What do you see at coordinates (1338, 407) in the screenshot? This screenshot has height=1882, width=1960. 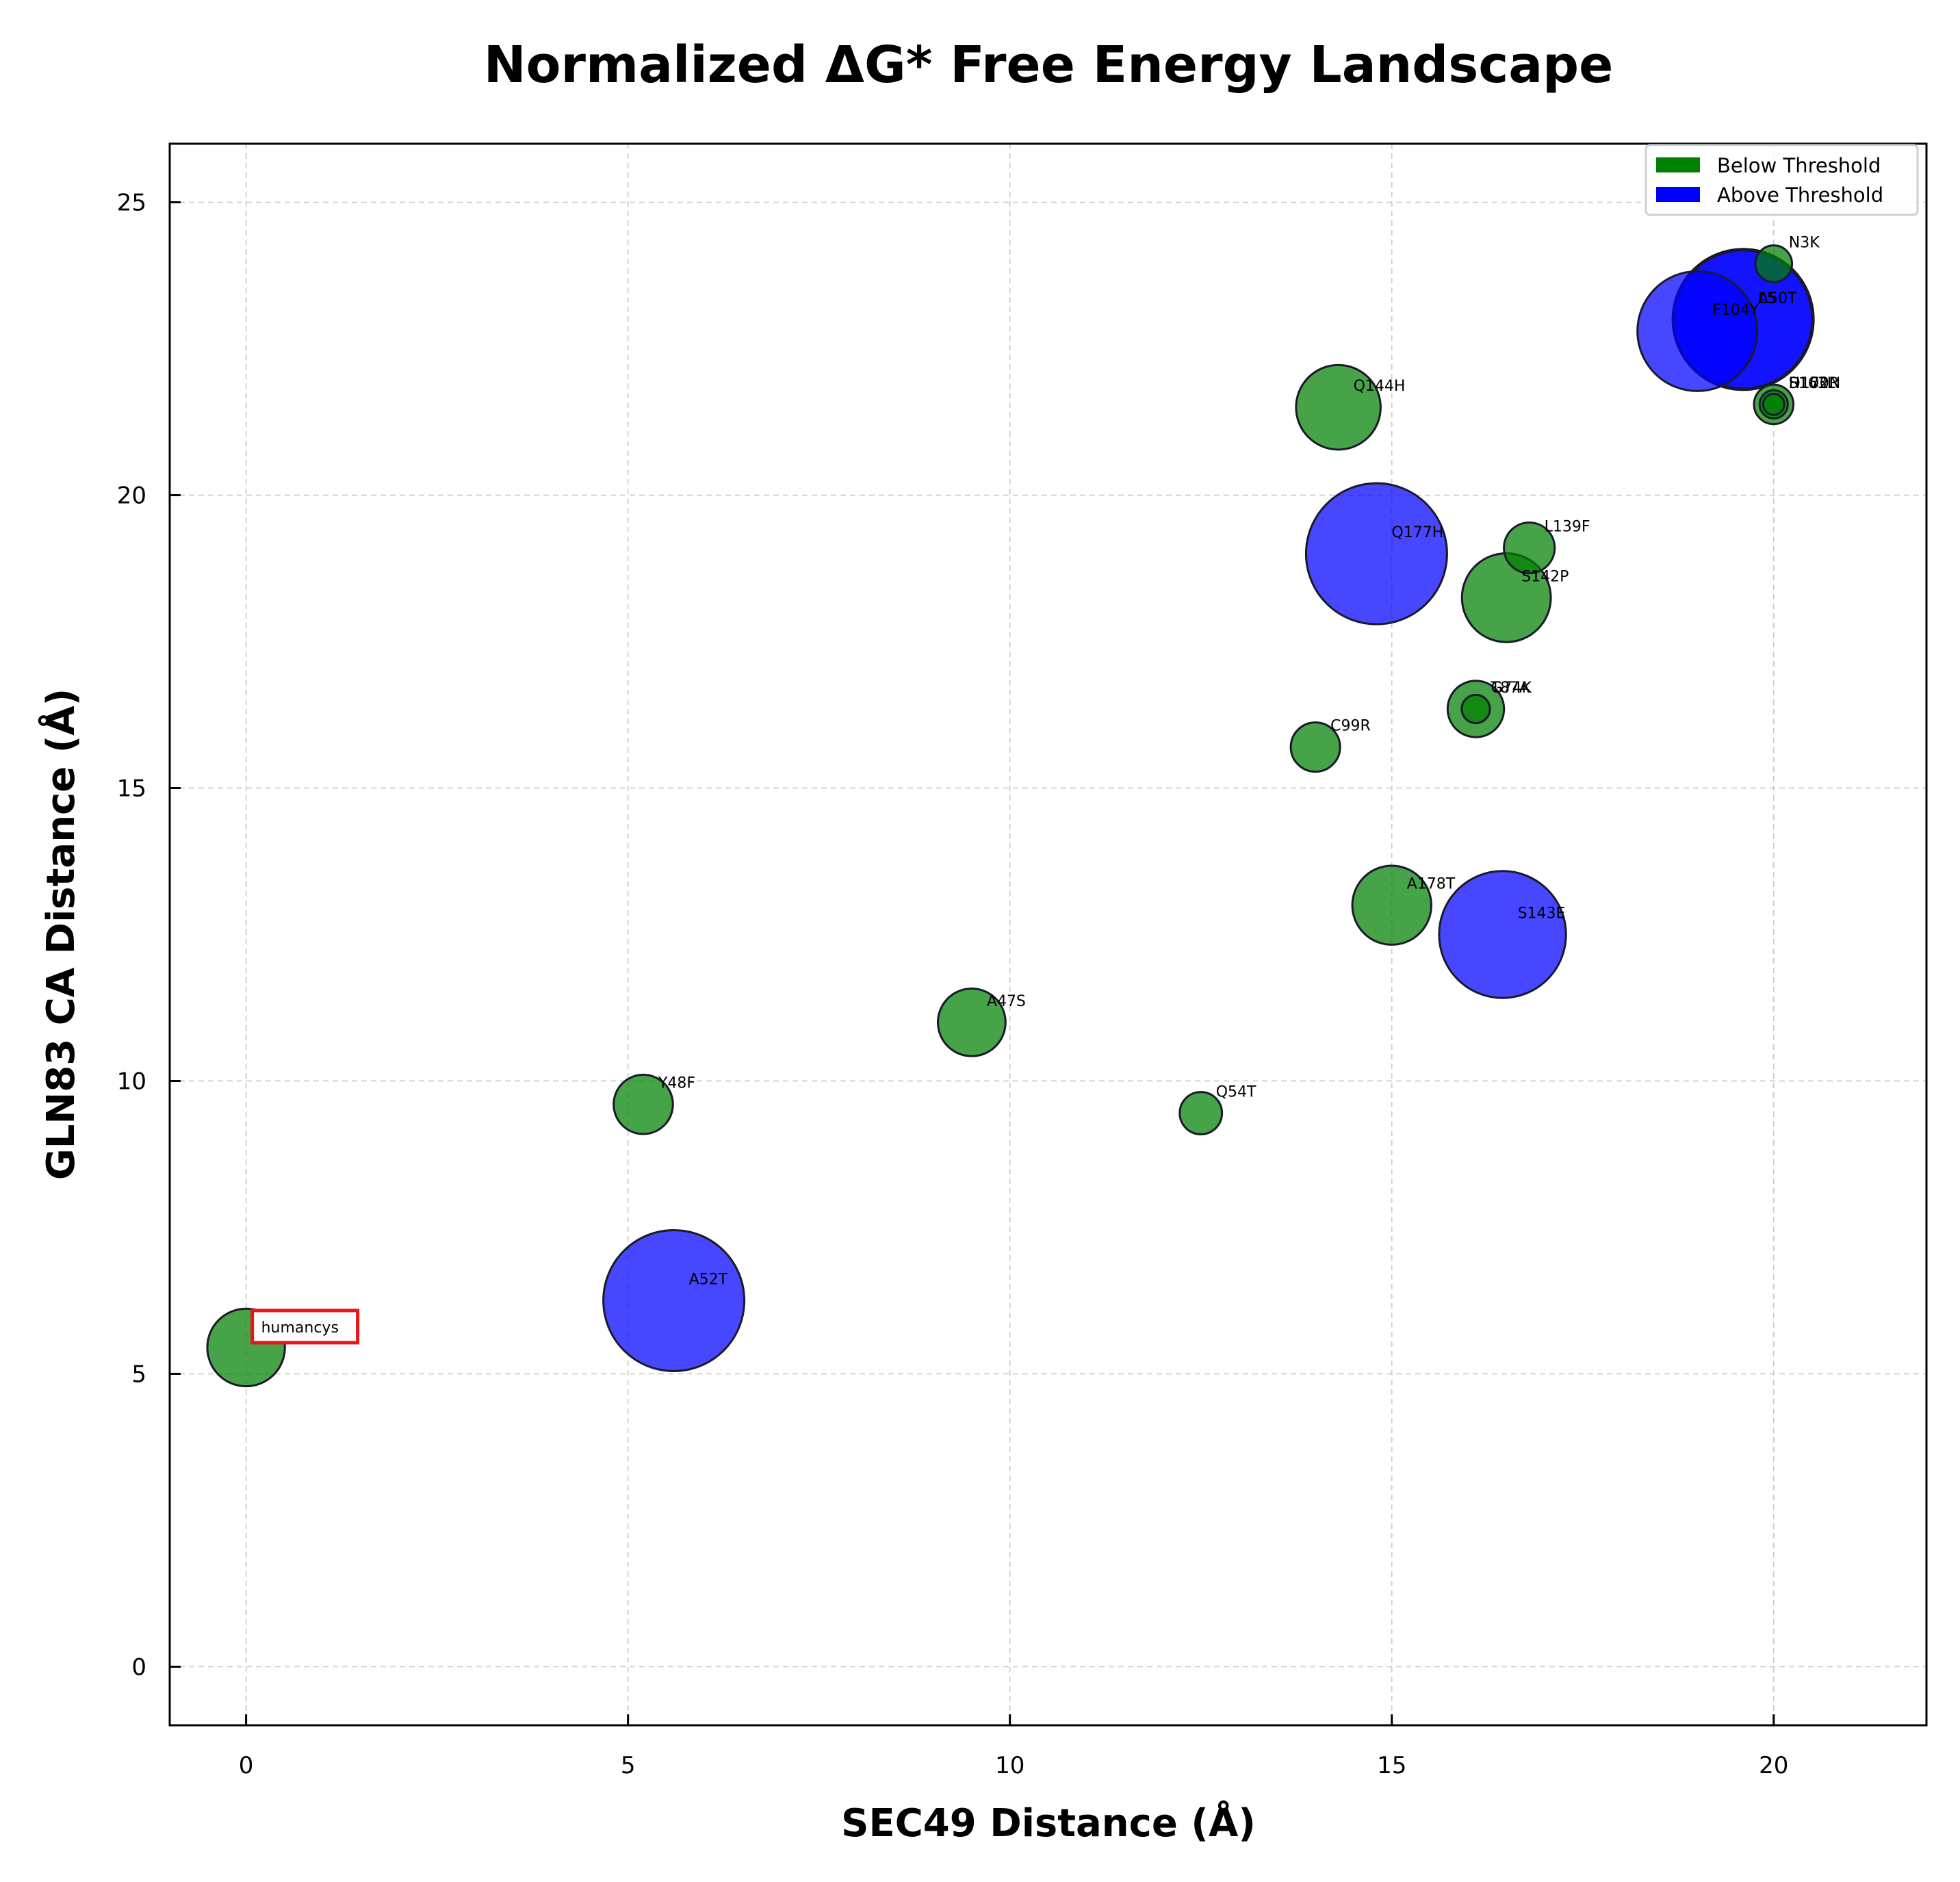 I see `data-point-q144h` at bounding box center [1338, 407].